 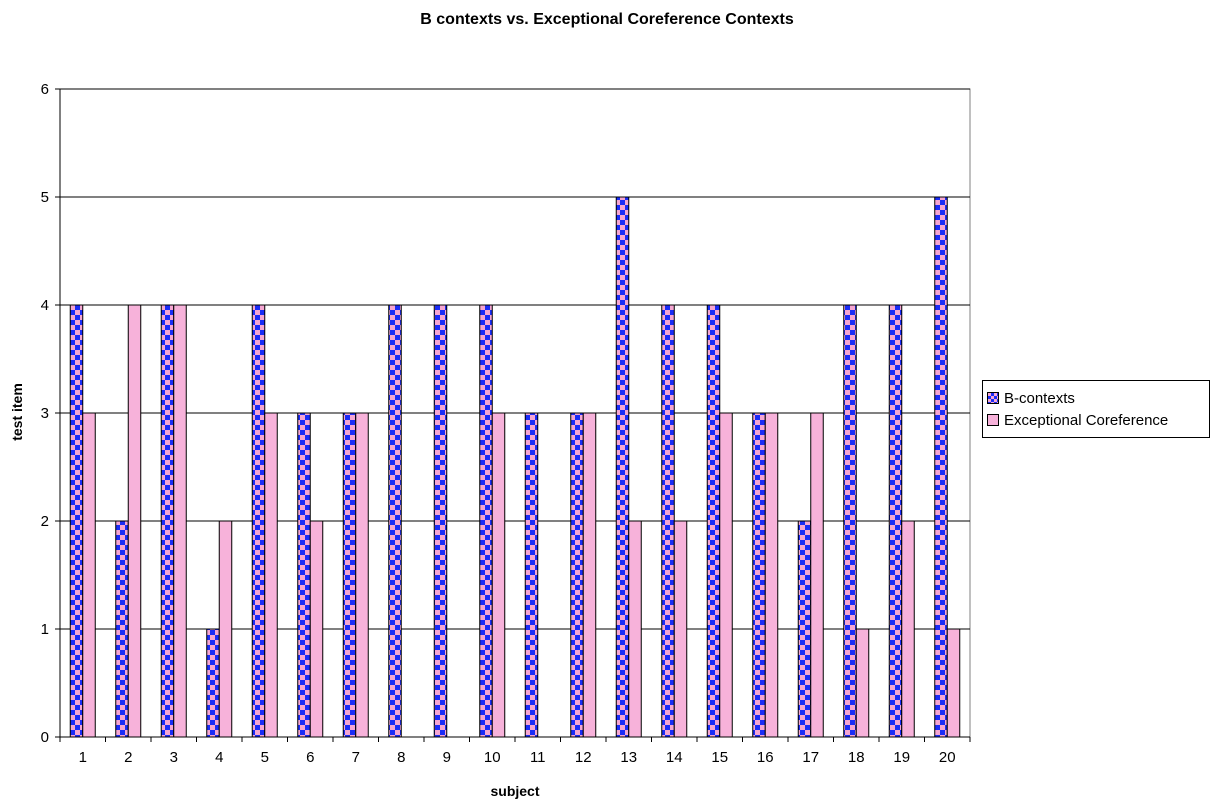 I want to click on x-tick-label: 7, so click(x=356, y=757).